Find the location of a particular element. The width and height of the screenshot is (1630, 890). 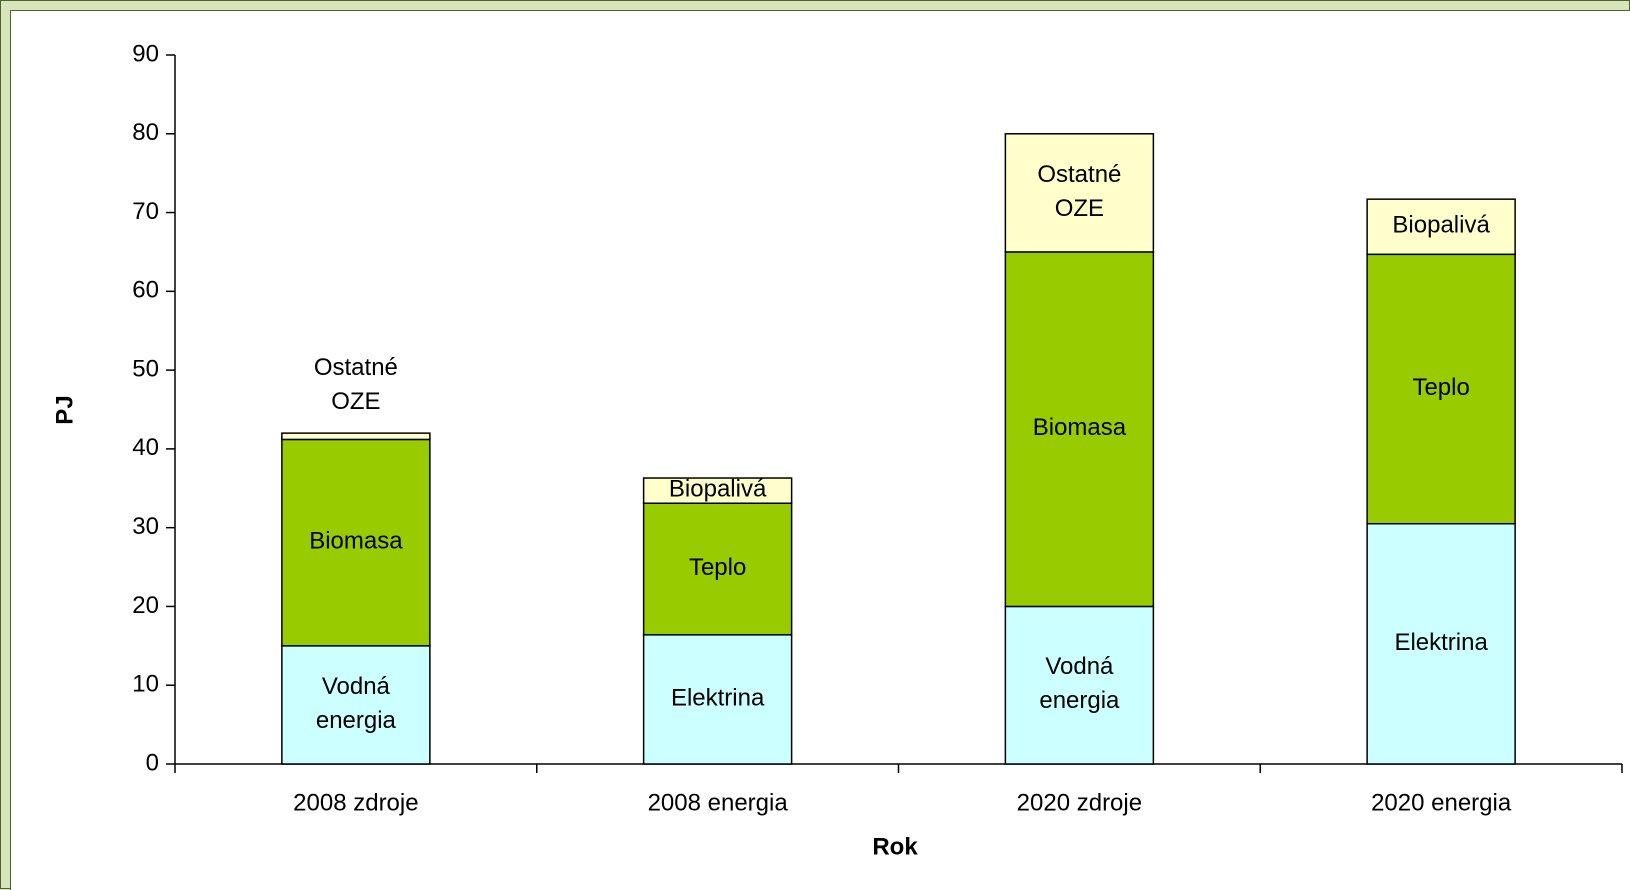

y-tick-label: 90 is located at coordinates (145, 53).